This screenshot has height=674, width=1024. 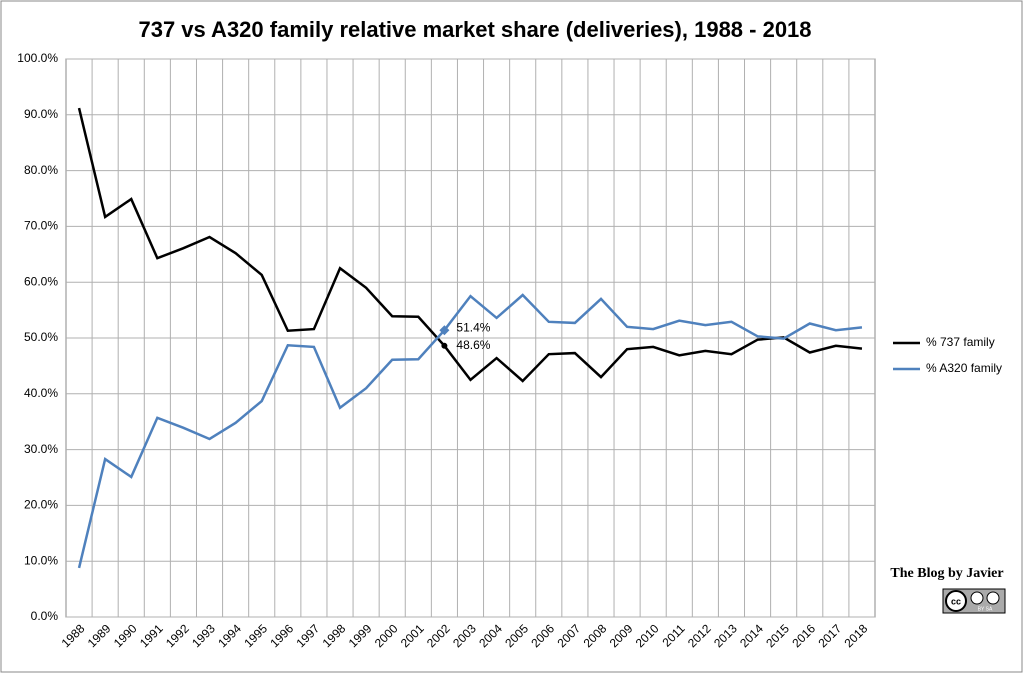 I want to click on y-tick-label: 10.0%, so click(x=41, y=560).